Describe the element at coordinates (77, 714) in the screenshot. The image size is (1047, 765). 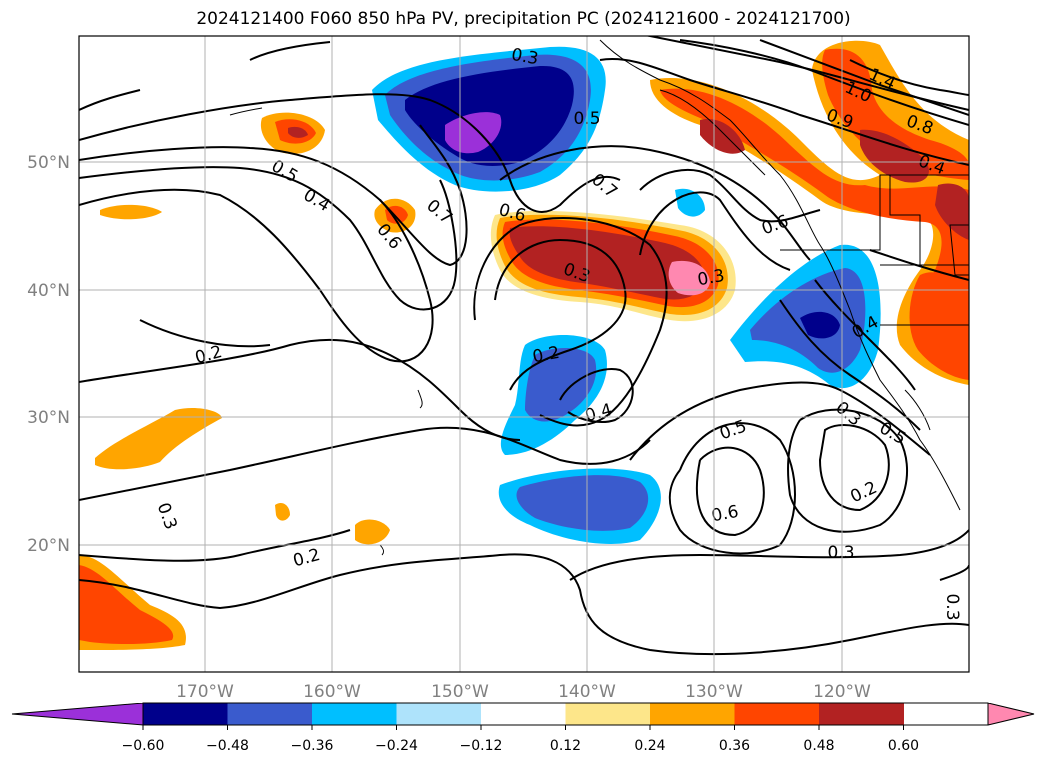
I see `colorbar-extend-low` at that location.